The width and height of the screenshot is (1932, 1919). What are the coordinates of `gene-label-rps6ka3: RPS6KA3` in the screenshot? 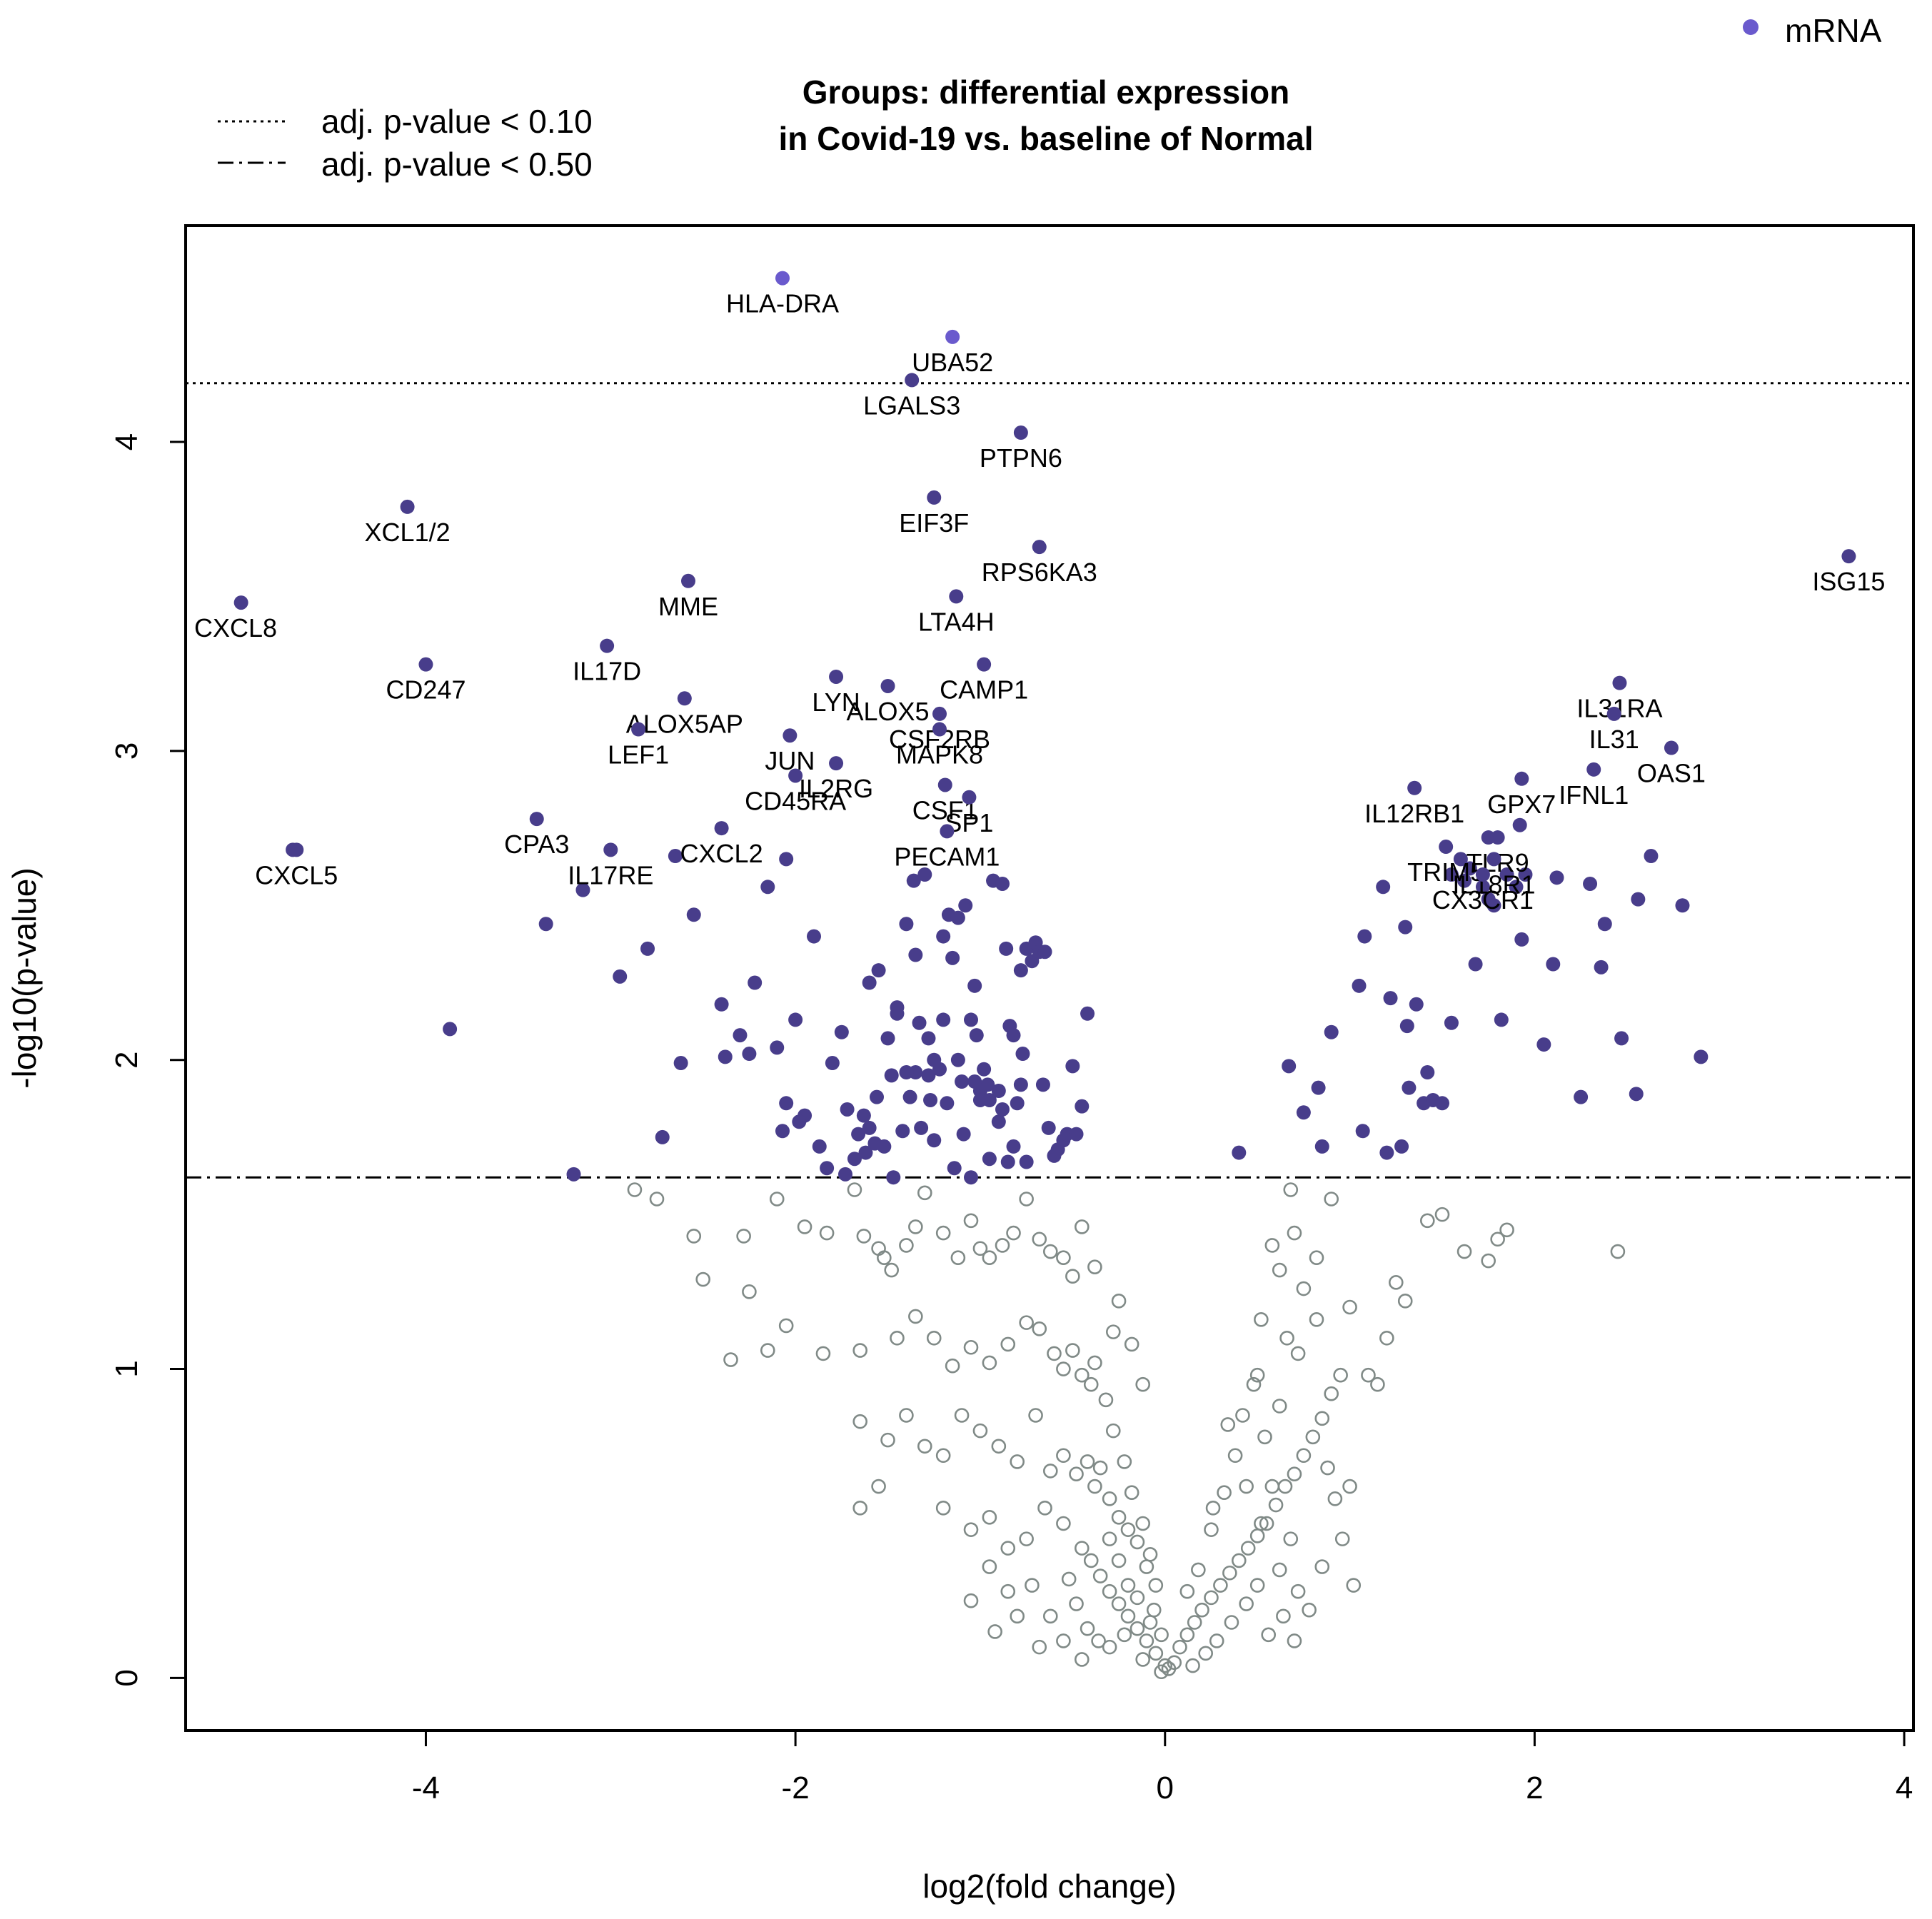 It's located at (1039, 572).